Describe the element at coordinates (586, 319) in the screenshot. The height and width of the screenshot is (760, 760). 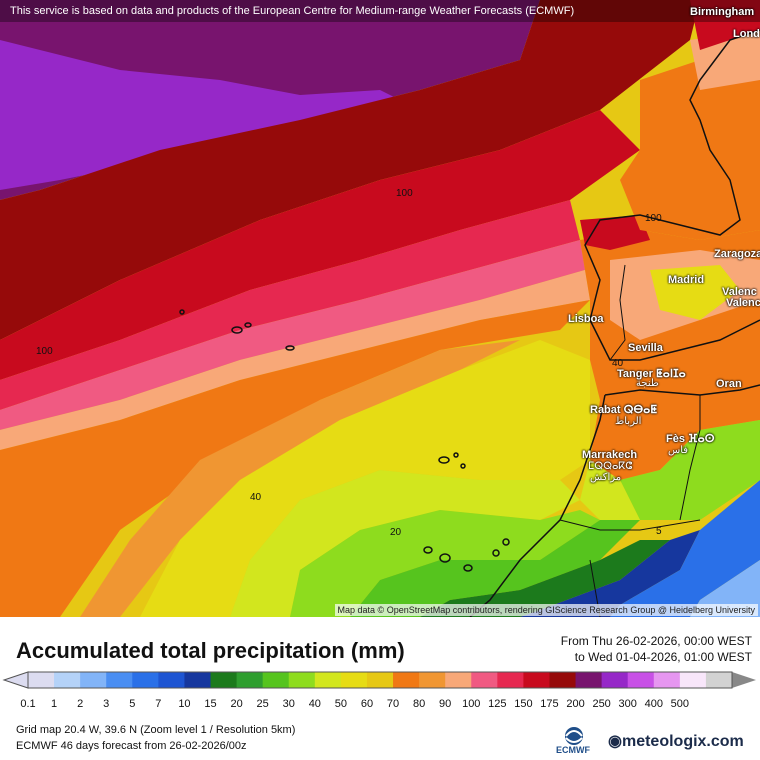
I see `city-lisboa: Lisboa` at that location.